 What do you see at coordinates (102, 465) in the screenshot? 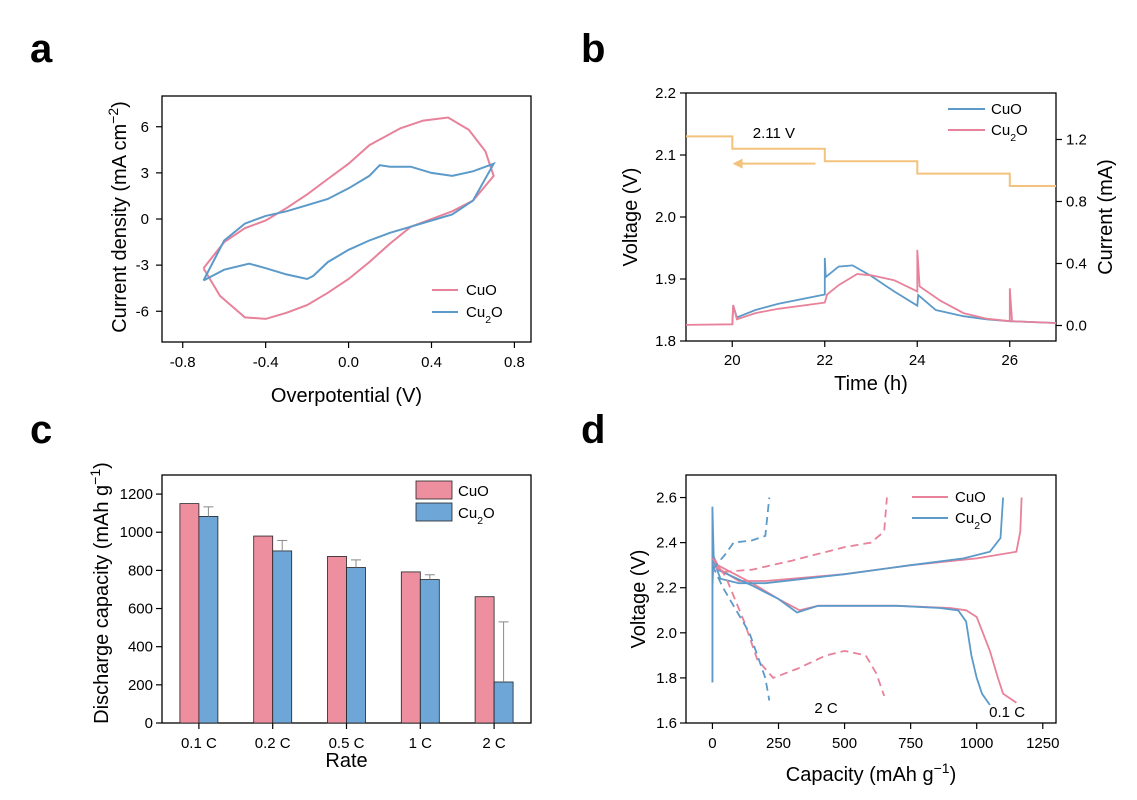
I see `y-axis-label-c-part: )` at bounding box center [102, 465].